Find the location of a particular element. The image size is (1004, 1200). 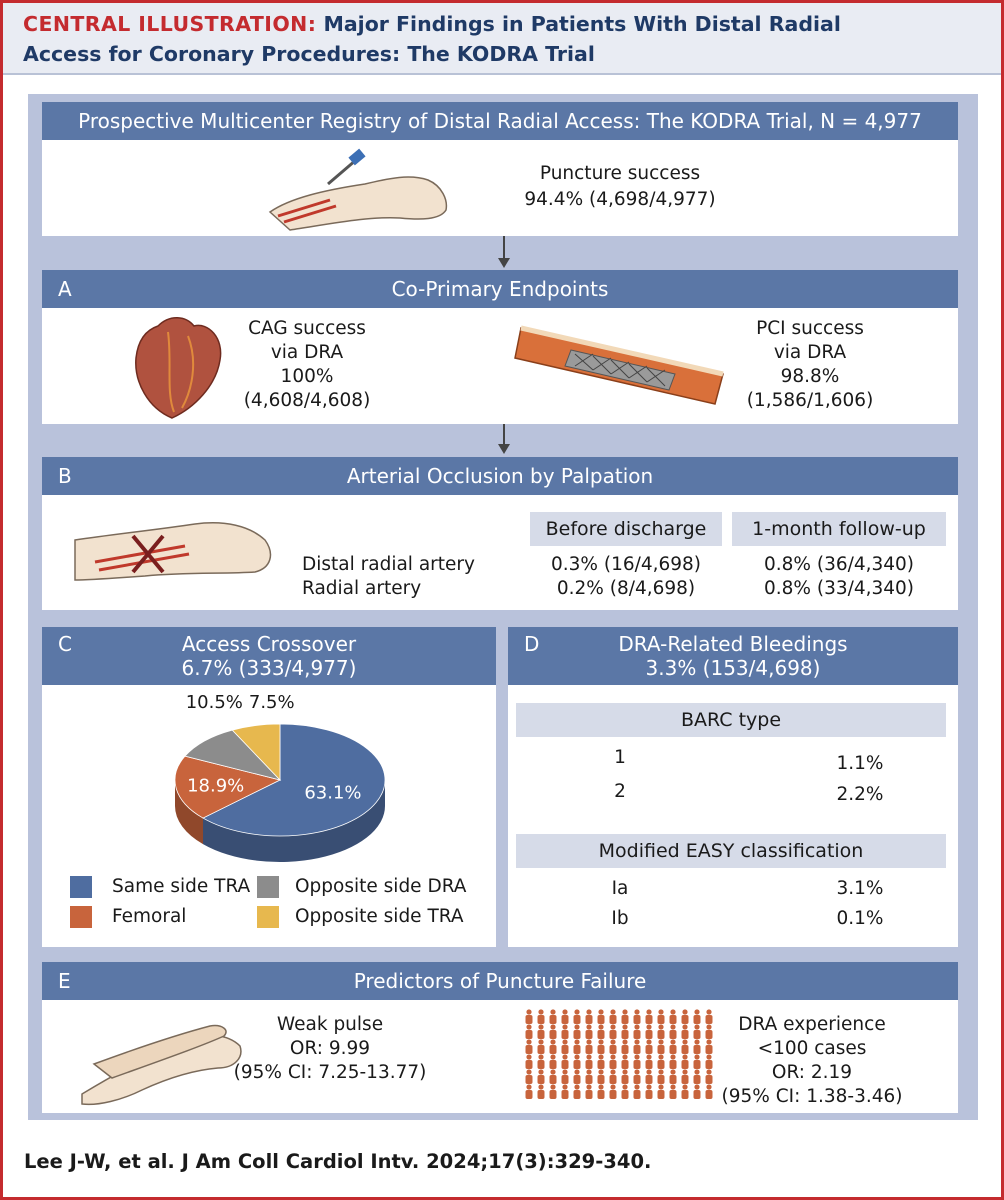

section-c-heading: Access Crossover is located at coordinates (269, 644).